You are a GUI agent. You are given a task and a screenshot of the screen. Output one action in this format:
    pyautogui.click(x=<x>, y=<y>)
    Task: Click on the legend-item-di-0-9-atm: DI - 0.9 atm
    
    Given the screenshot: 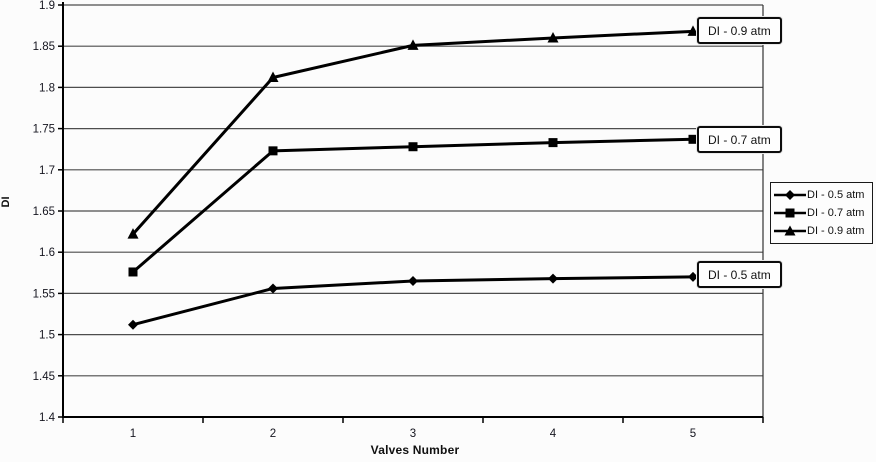 What is the action you would take?
    pyautogui.click(x=821, y=231)
    